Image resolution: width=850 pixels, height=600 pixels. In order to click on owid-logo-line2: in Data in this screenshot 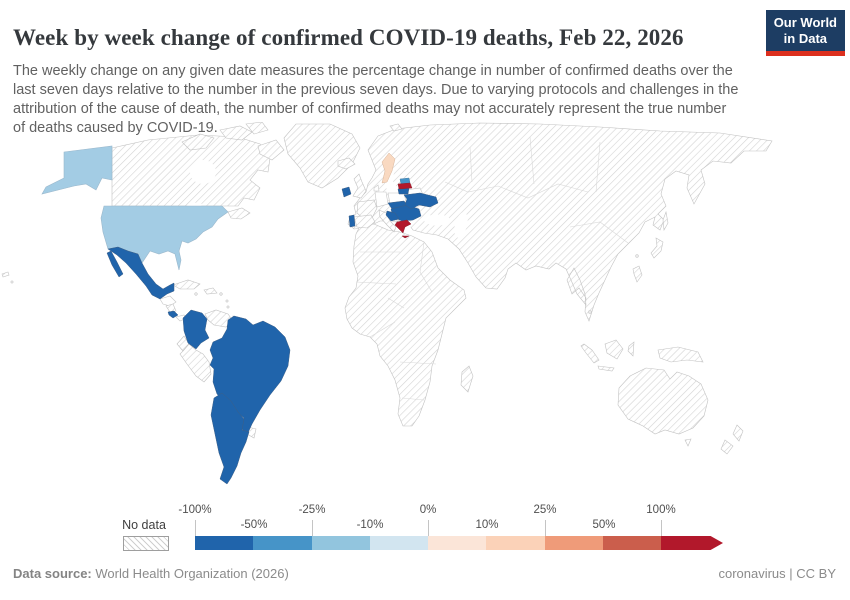, I will do `click(805, 38)`.